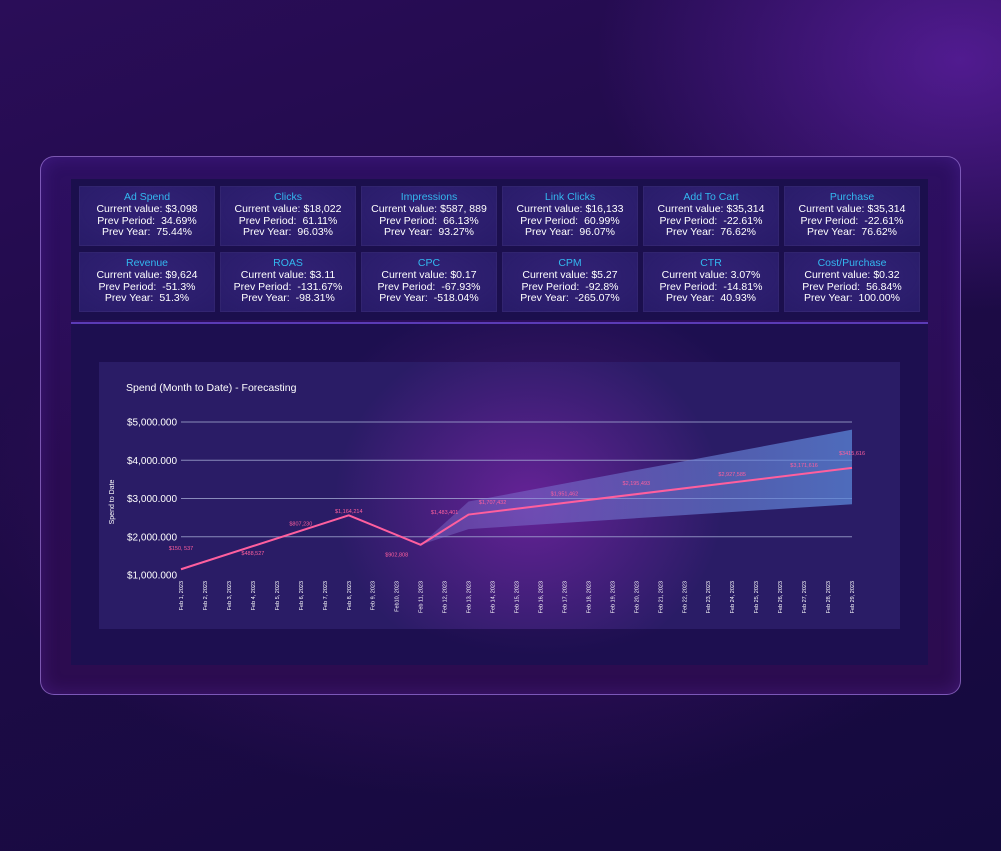 The width and height of the screenshot is (1001, 851). What do you see at coordinates (852, 197) in the screenshot?
I see `kpi-title: Purchase` at bounding box center [852, 197].